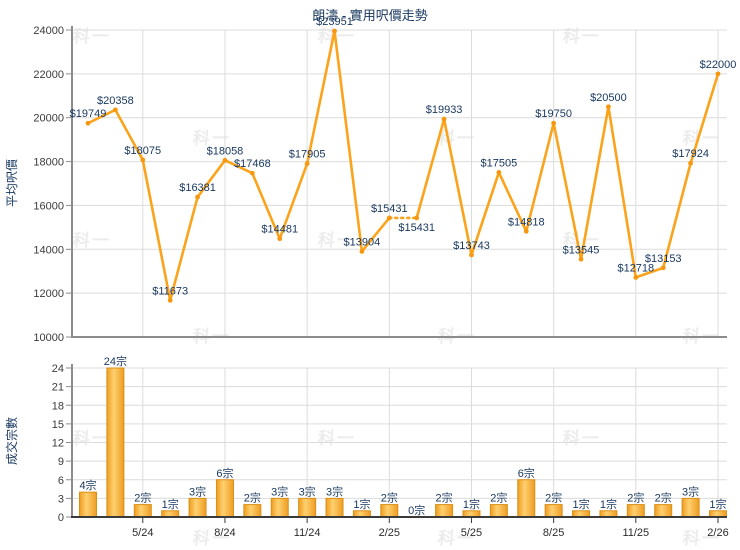  Describe the element at coordinates (389, 533) in the screenshot. I see `x-tick-label: 2/25` at that location.